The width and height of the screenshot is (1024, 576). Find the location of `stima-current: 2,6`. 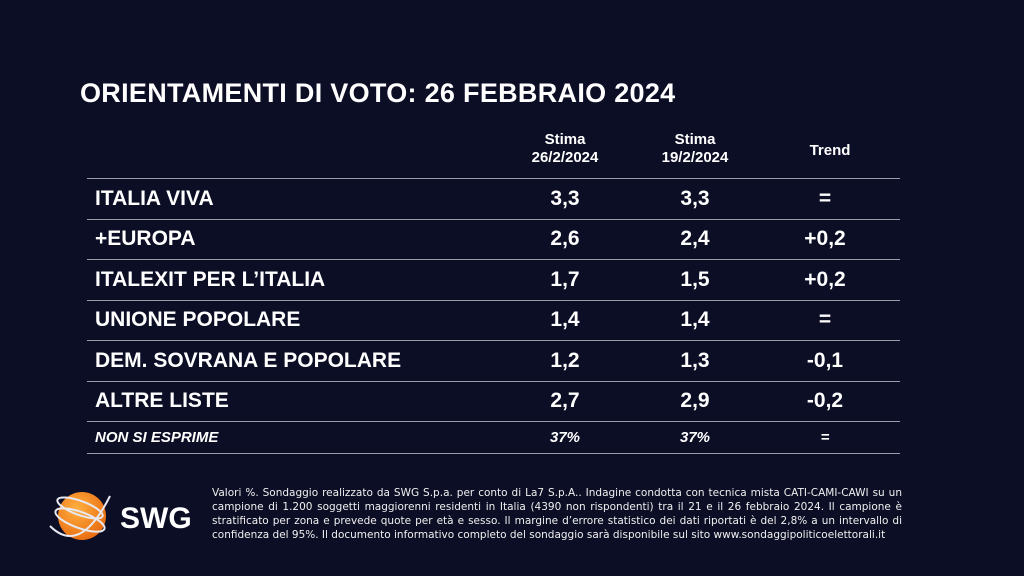

stima-current: 2,6 is located at coordinates (565, 239).